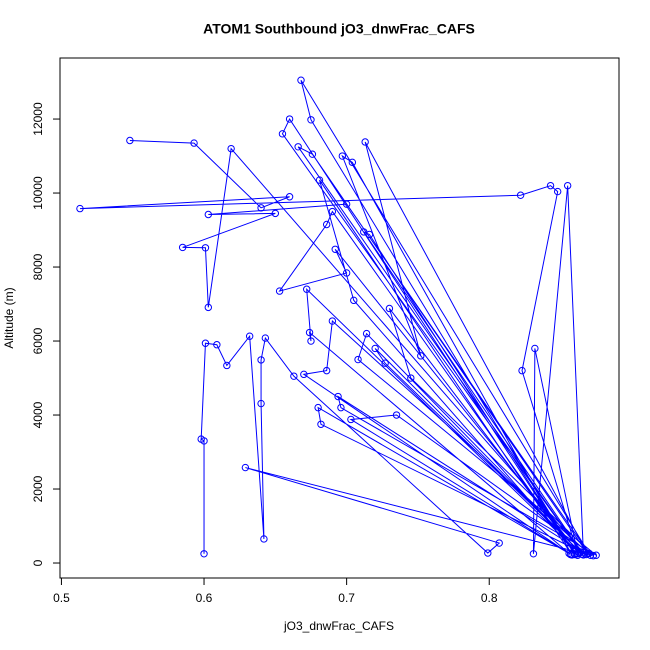  I want to click on x-tick-label: 0.5, so click(61, 598).